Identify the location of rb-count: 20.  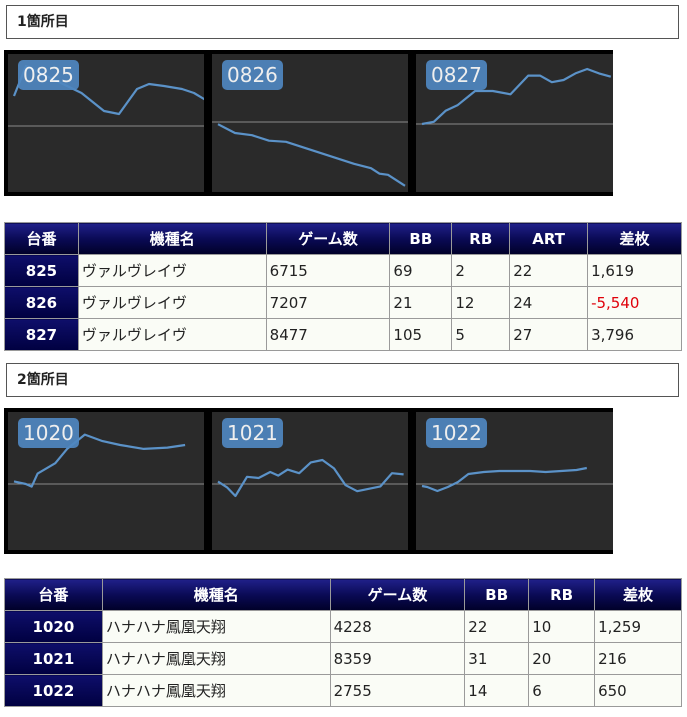
(562, 658).